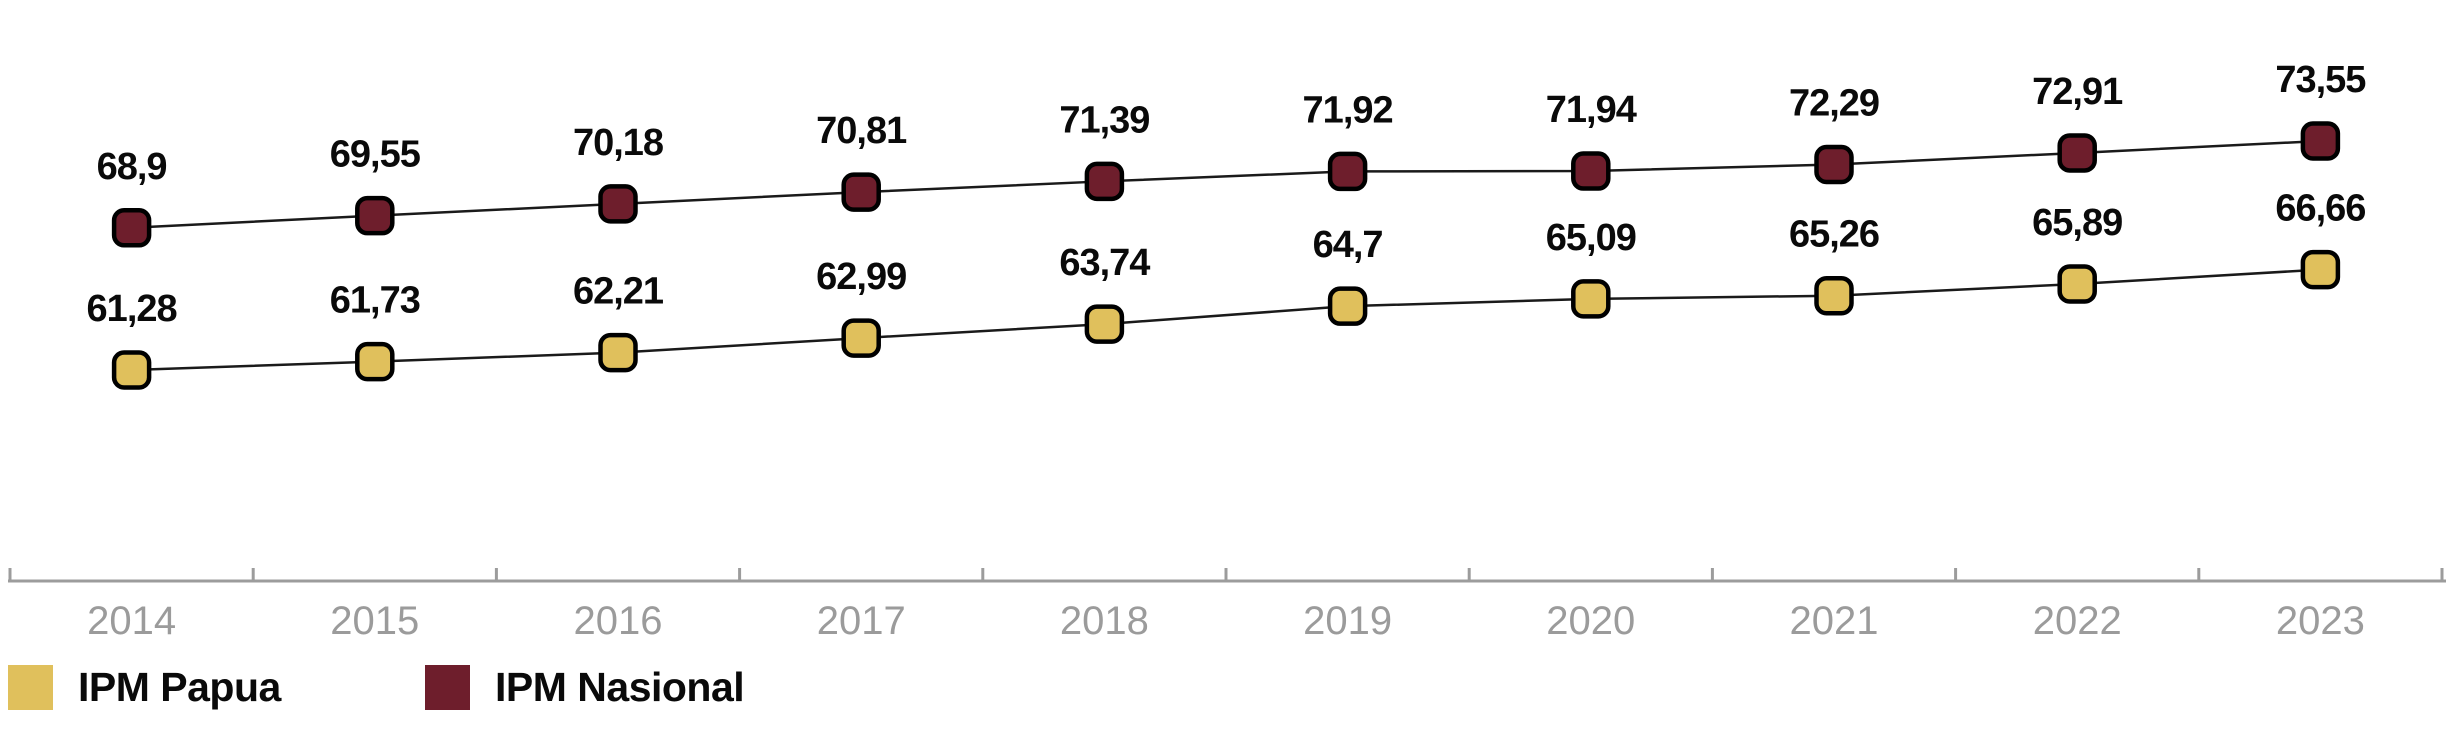 The height and width of the screenshot is (738, 2454). Describe the element at coordinates (2077, 223) in the screenshot. I see `data-label-ipm-papua-2022: 65,89` at that location.